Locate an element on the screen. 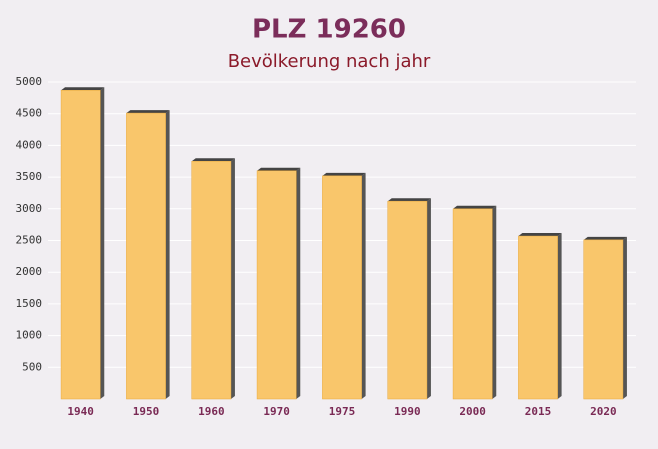 This screenshot has height=449, width=658. x-tick-label: 1940 is located at coordinates (80, 411).